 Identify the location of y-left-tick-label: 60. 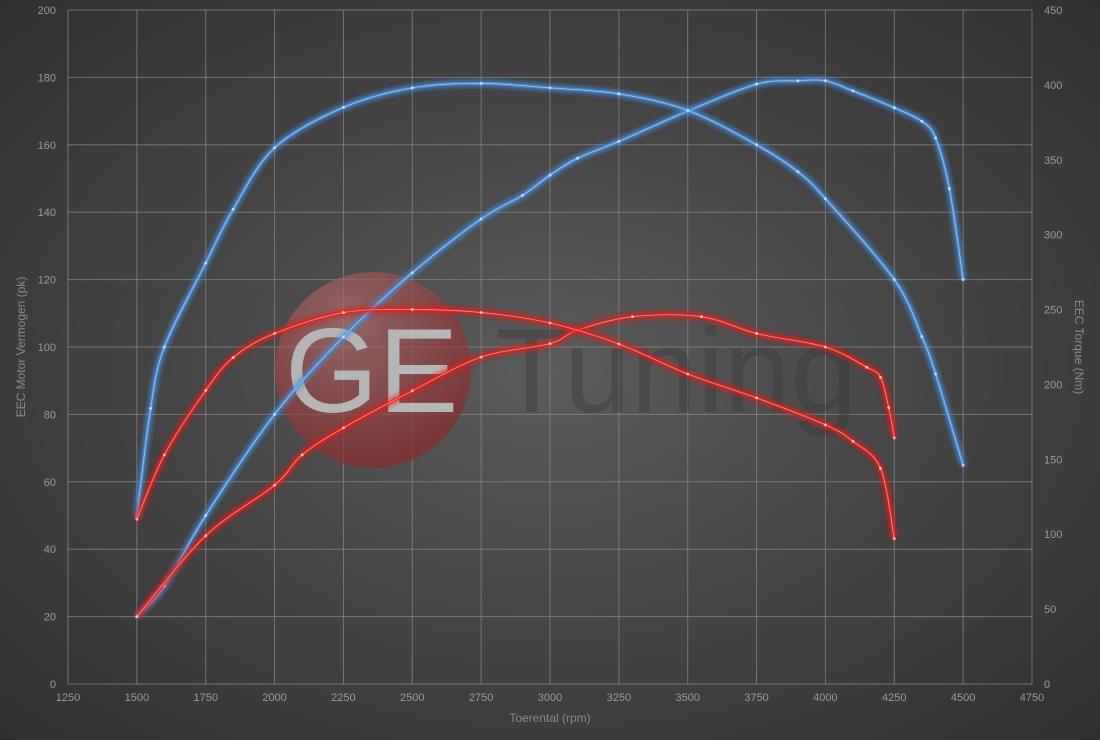
(50, 483).